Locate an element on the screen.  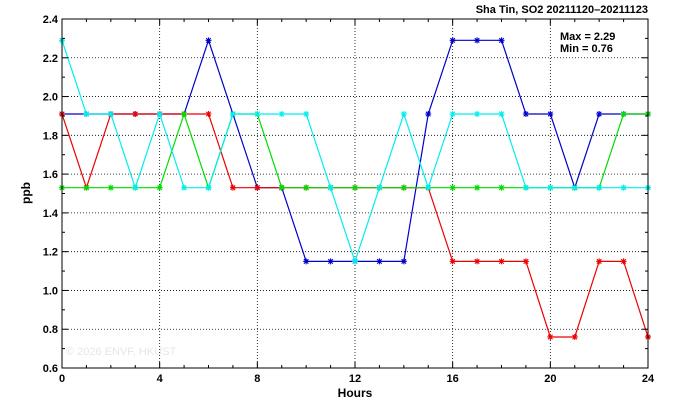
x-axis-label: Hours is located at coordinates (355, 393).